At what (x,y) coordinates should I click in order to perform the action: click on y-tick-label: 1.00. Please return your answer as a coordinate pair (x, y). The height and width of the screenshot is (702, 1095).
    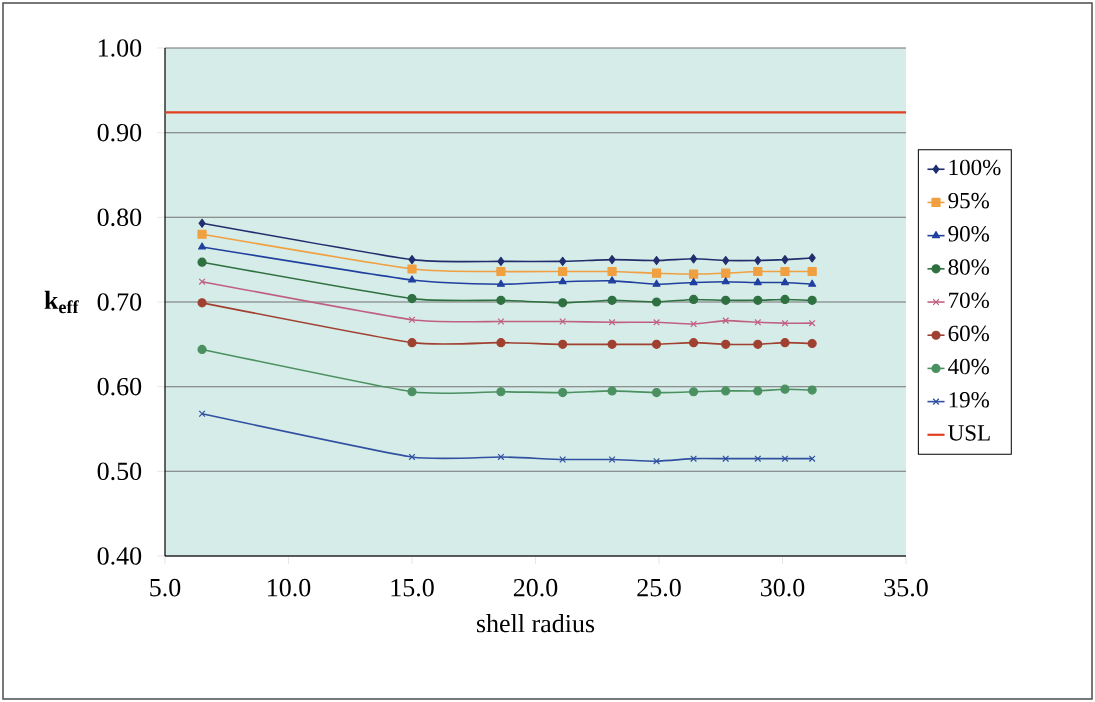
    Looking at the image, I should click on (120, 48).